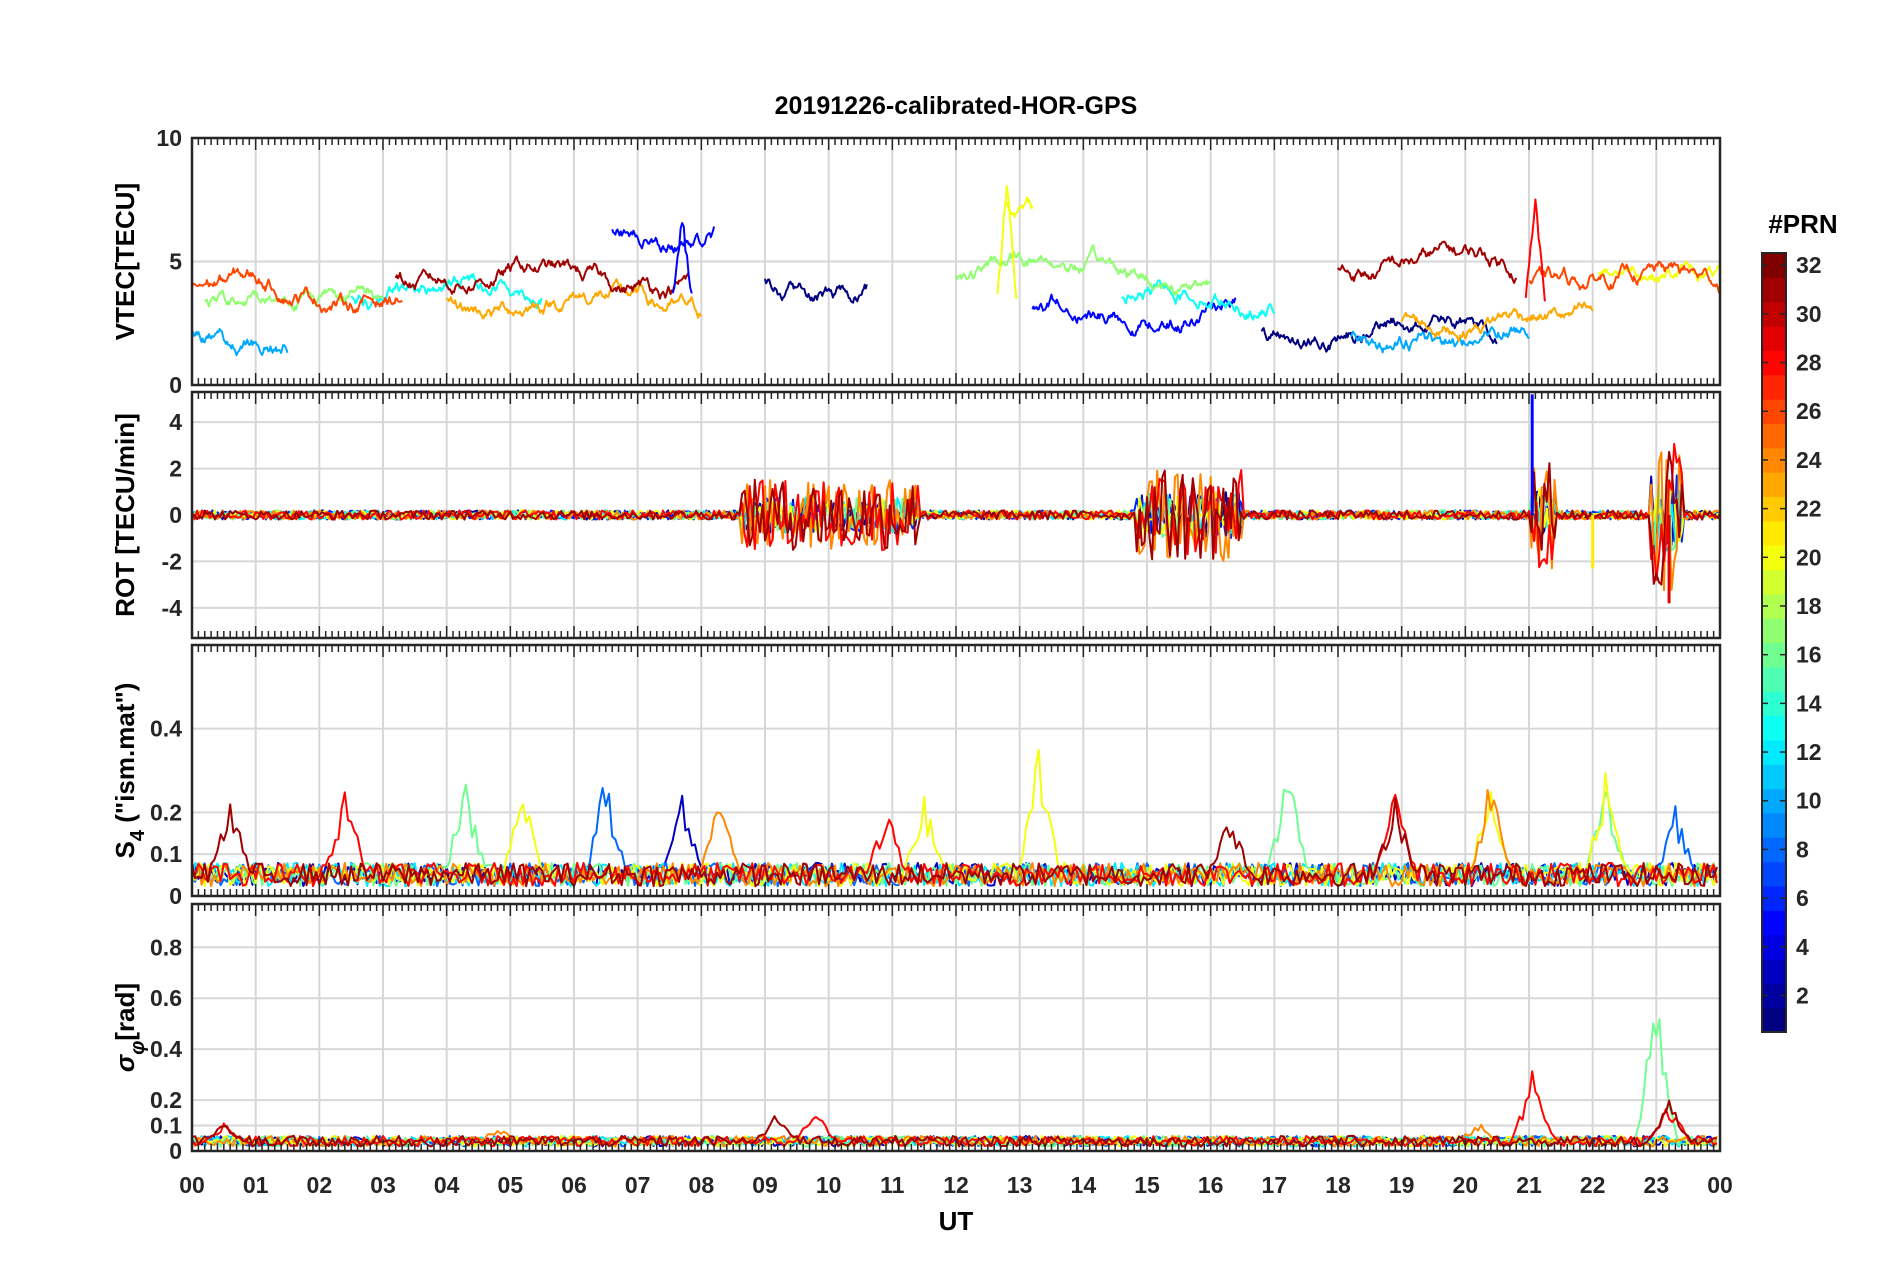  I want to click on x-tick-label: 15, so click(1147, 1185).